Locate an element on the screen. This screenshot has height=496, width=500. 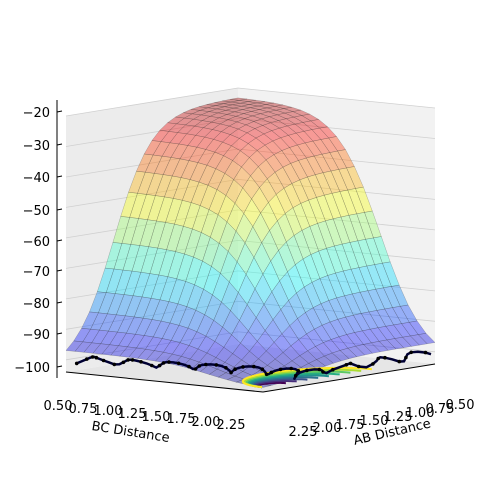
bc-tick-label: 2.25 is located at coordinates (231, 425).